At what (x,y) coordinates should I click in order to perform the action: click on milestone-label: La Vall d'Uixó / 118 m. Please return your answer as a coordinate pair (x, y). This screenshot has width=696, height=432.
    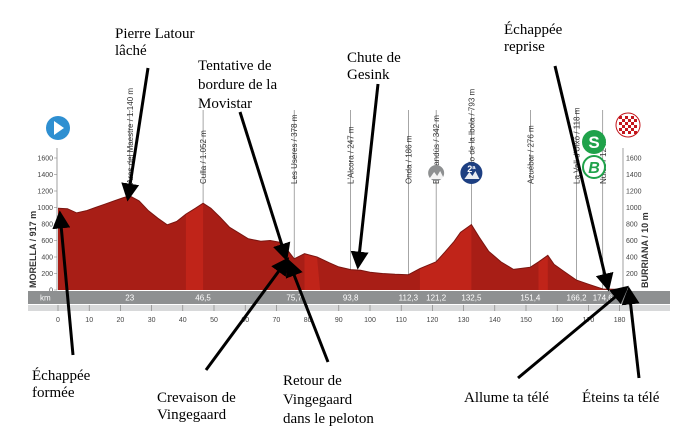
    Looking at the image, I should click on (577, 145).